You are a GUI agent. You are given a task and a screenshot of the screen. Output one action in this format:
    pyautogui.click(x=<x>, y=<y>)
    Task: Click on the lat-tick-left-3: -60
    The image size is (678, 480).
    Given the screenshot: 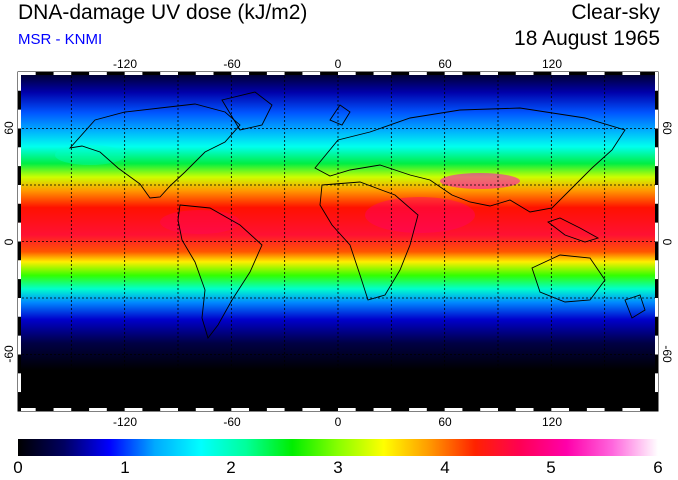 What is the action you would take?
    pyautogui.click(x=9, y=354)
    